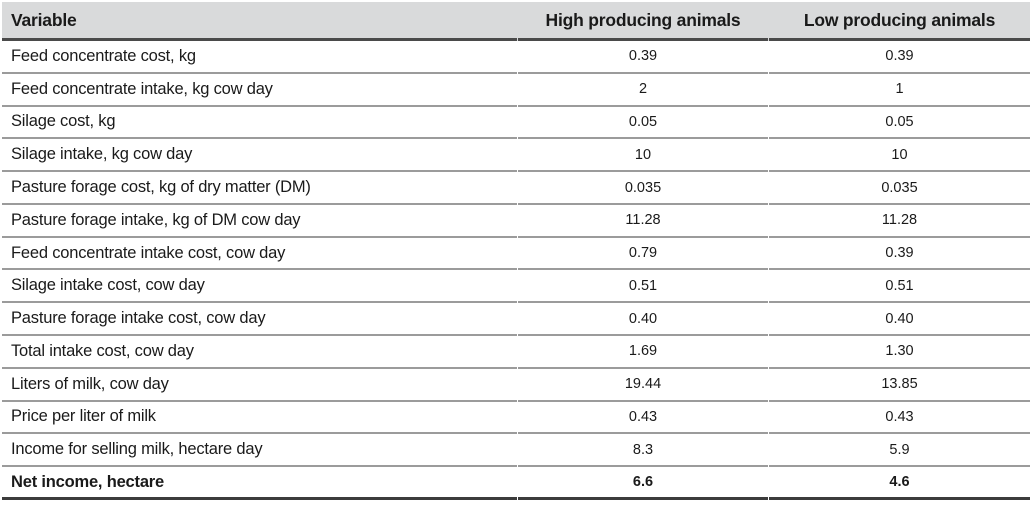  What do you see at coordinates (899, 156) in the screenshot?
I see `row-low-value-cell: 10` at bounding box center [899, 156].